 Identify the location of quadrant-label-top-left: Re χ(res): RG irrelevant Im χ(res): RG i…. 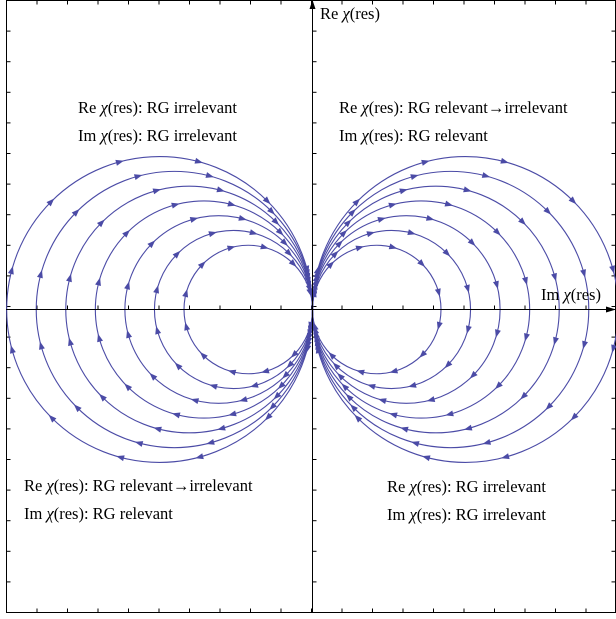
(157, 121).